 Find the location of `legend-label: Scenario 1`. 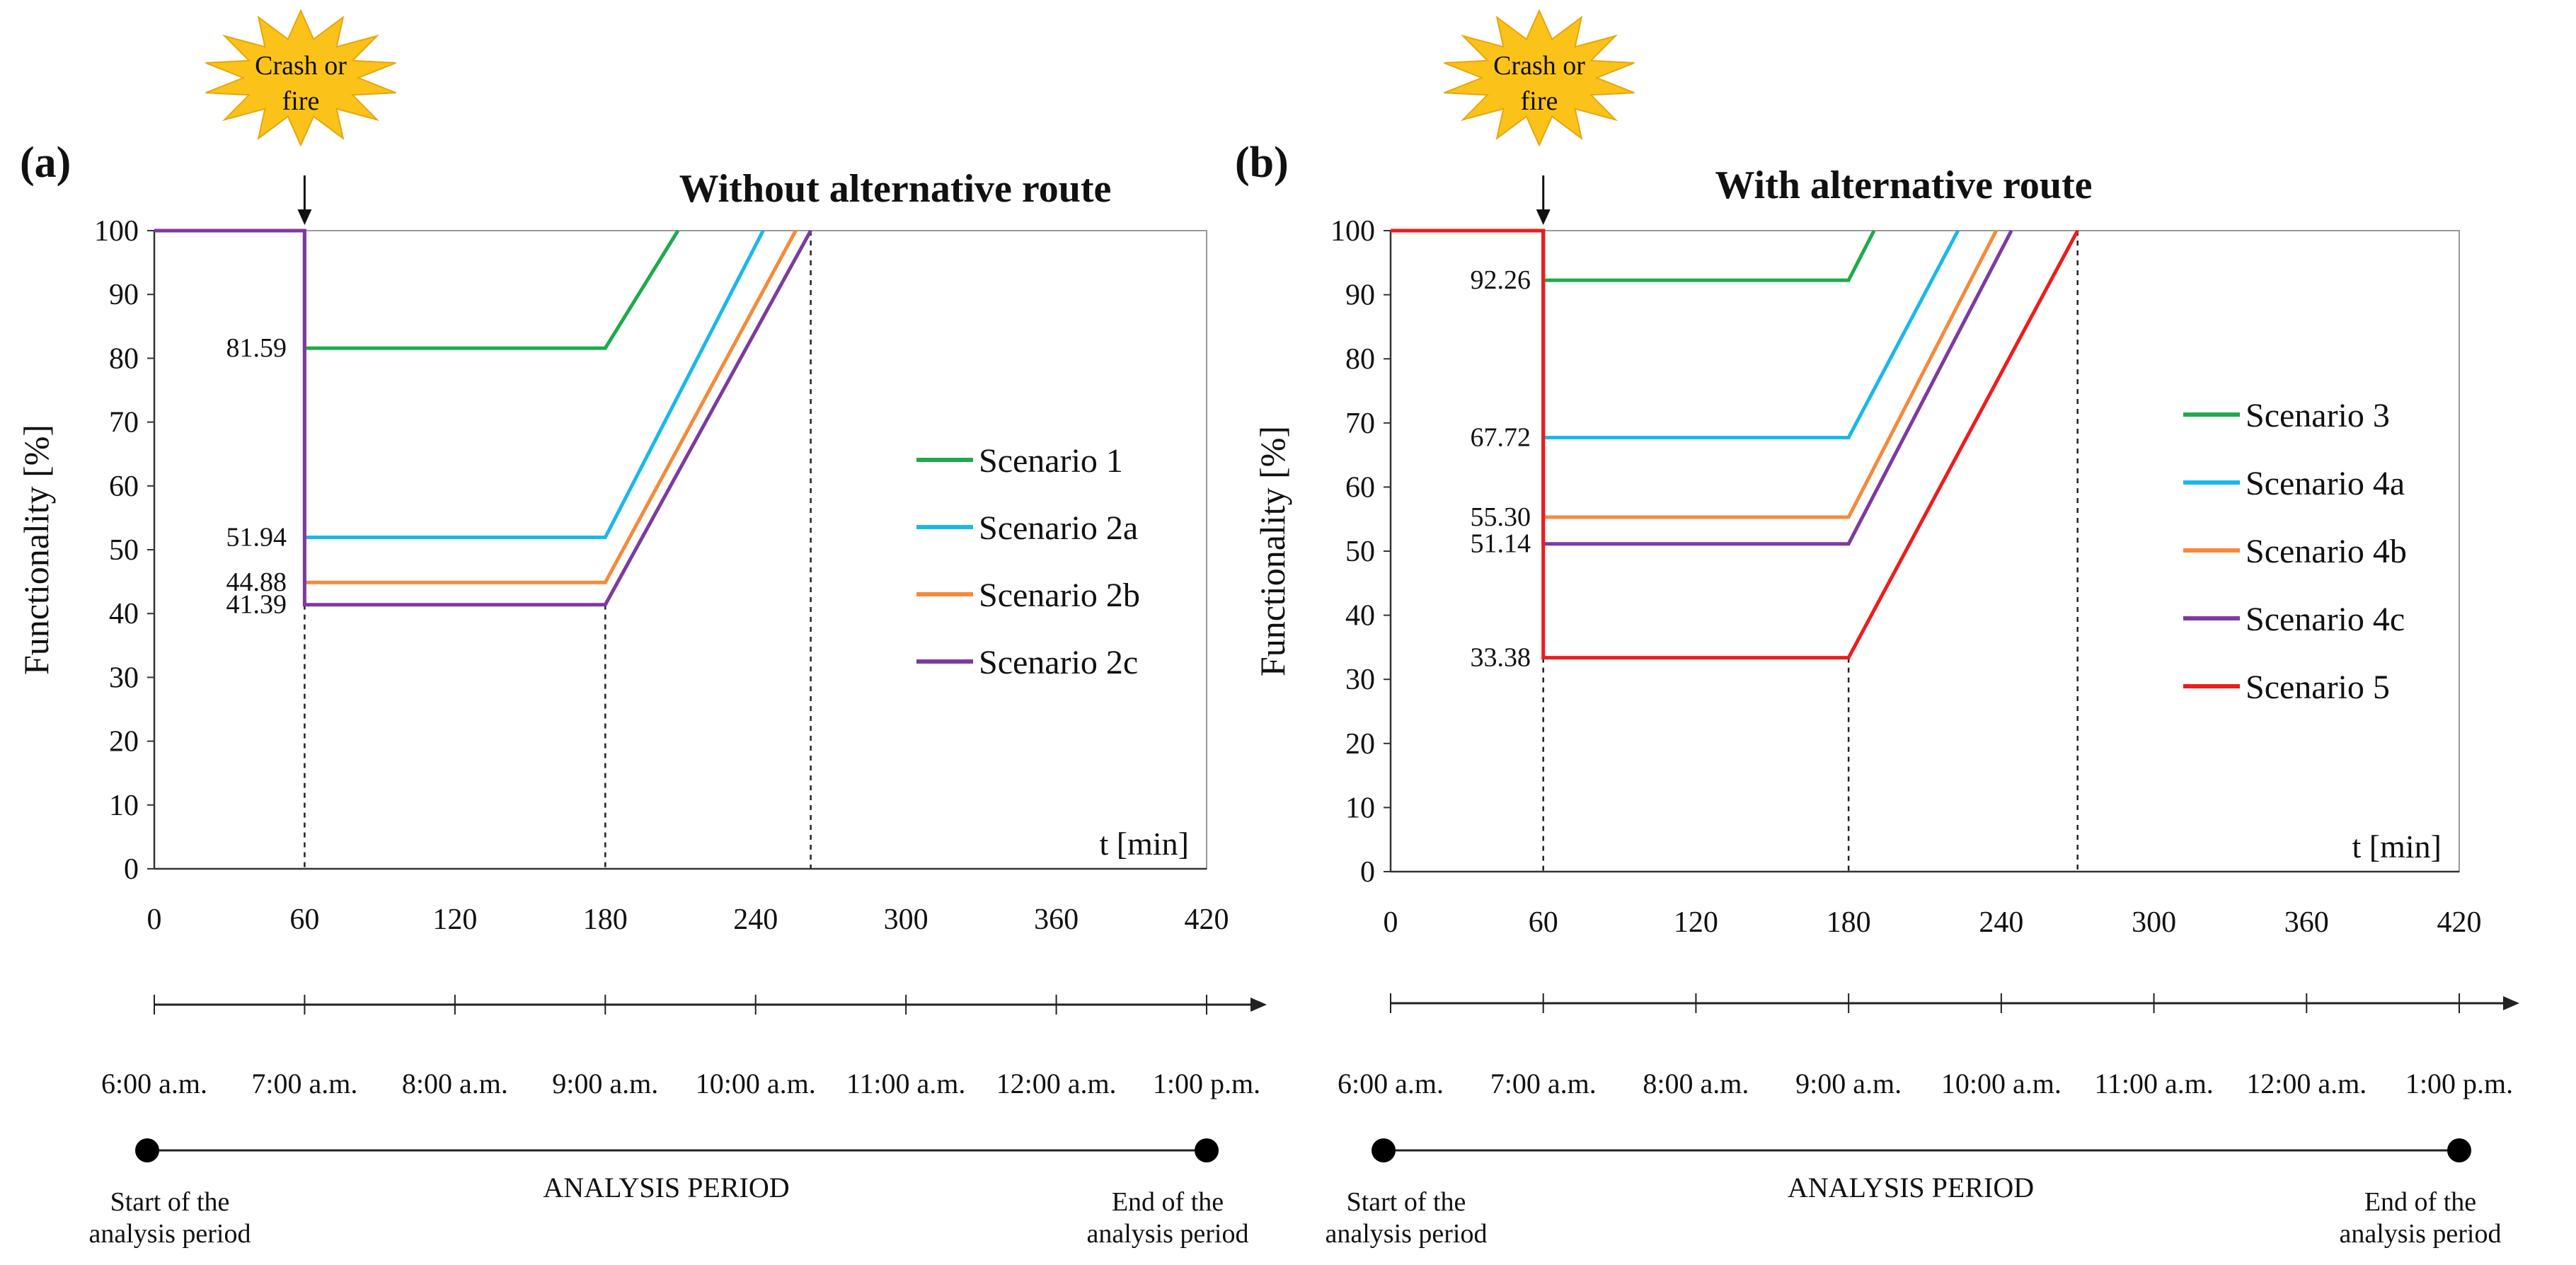

legend-label: Scenario 1 is located at coordinates (1051, 461).